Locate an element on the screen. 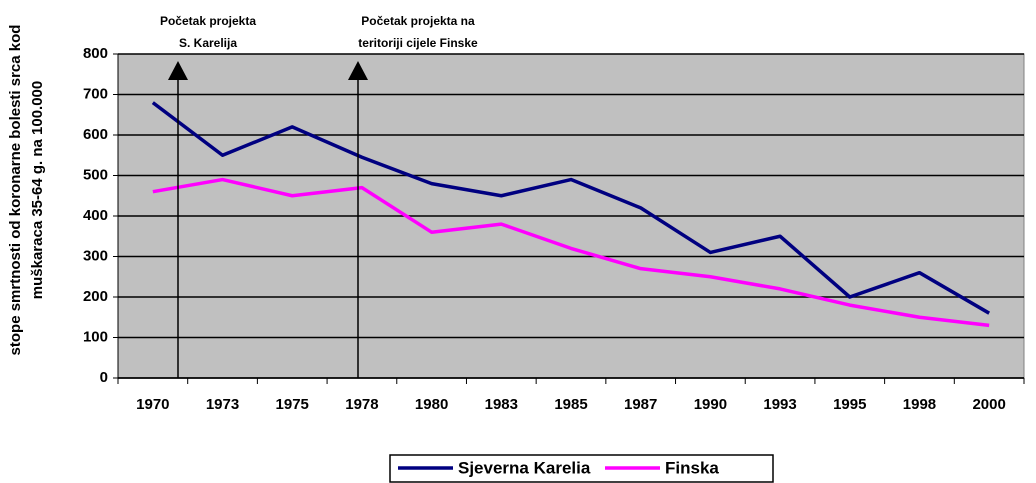 The width and height of the screenshot is (1036, 483). annotation-text: Početak projekta is located at coordinates (208, 21).